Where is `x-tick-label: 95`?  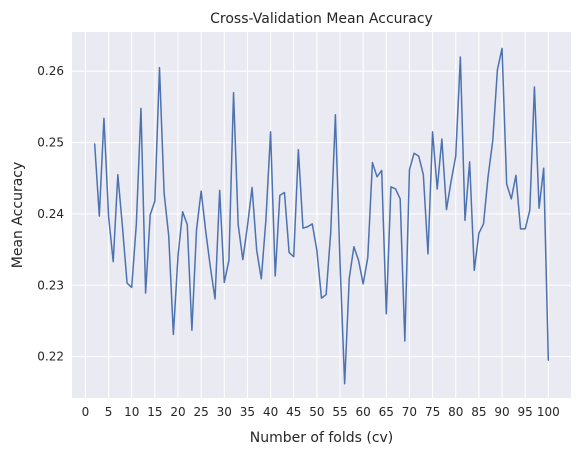
x-tick-label: 95 is located at coordinates (525, 412).